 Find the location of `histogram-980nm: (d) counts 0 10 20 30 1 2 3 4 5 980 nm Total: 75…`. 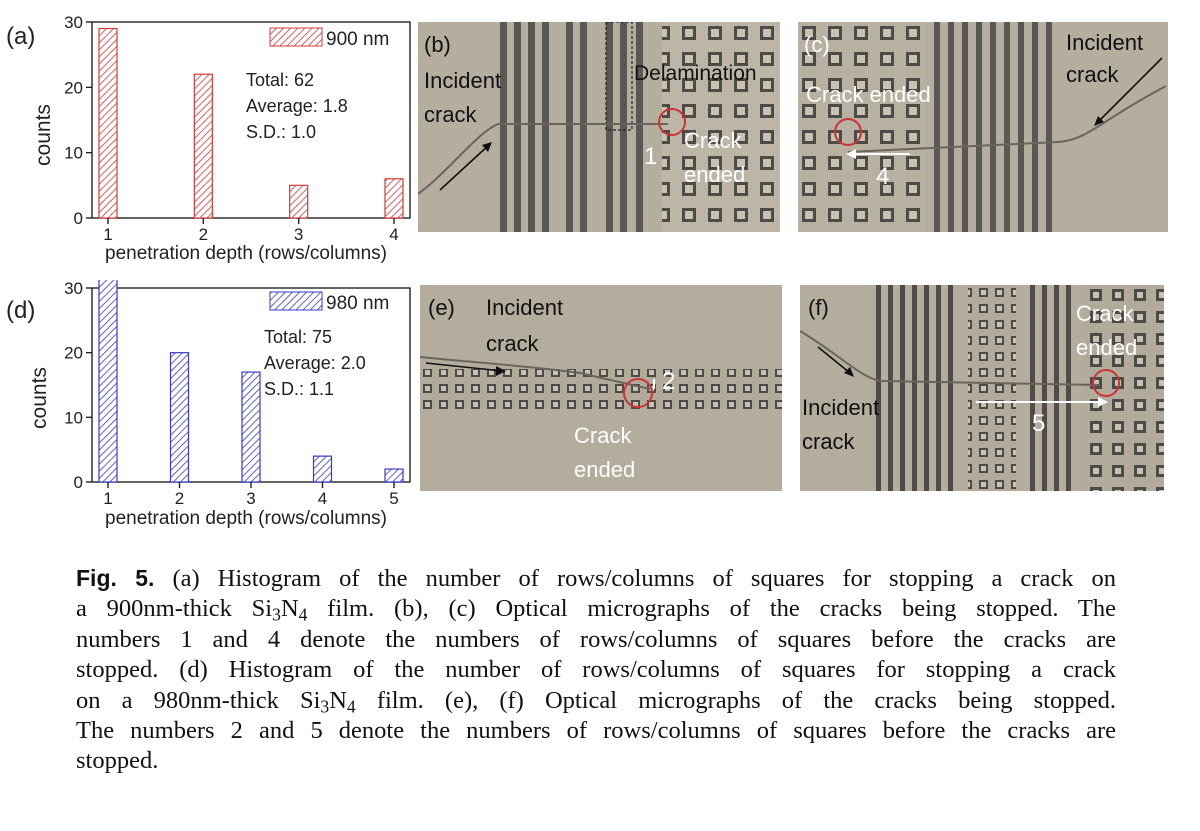

histogram-980nm: (d) counts 0 10 20 30 1 2 3 4 5 980 nm Total: 75… is located at coordinates (208, 404).